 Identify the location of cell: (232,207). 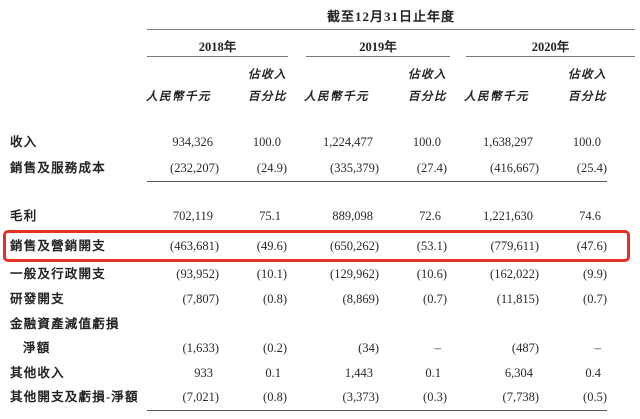
(183, 170).